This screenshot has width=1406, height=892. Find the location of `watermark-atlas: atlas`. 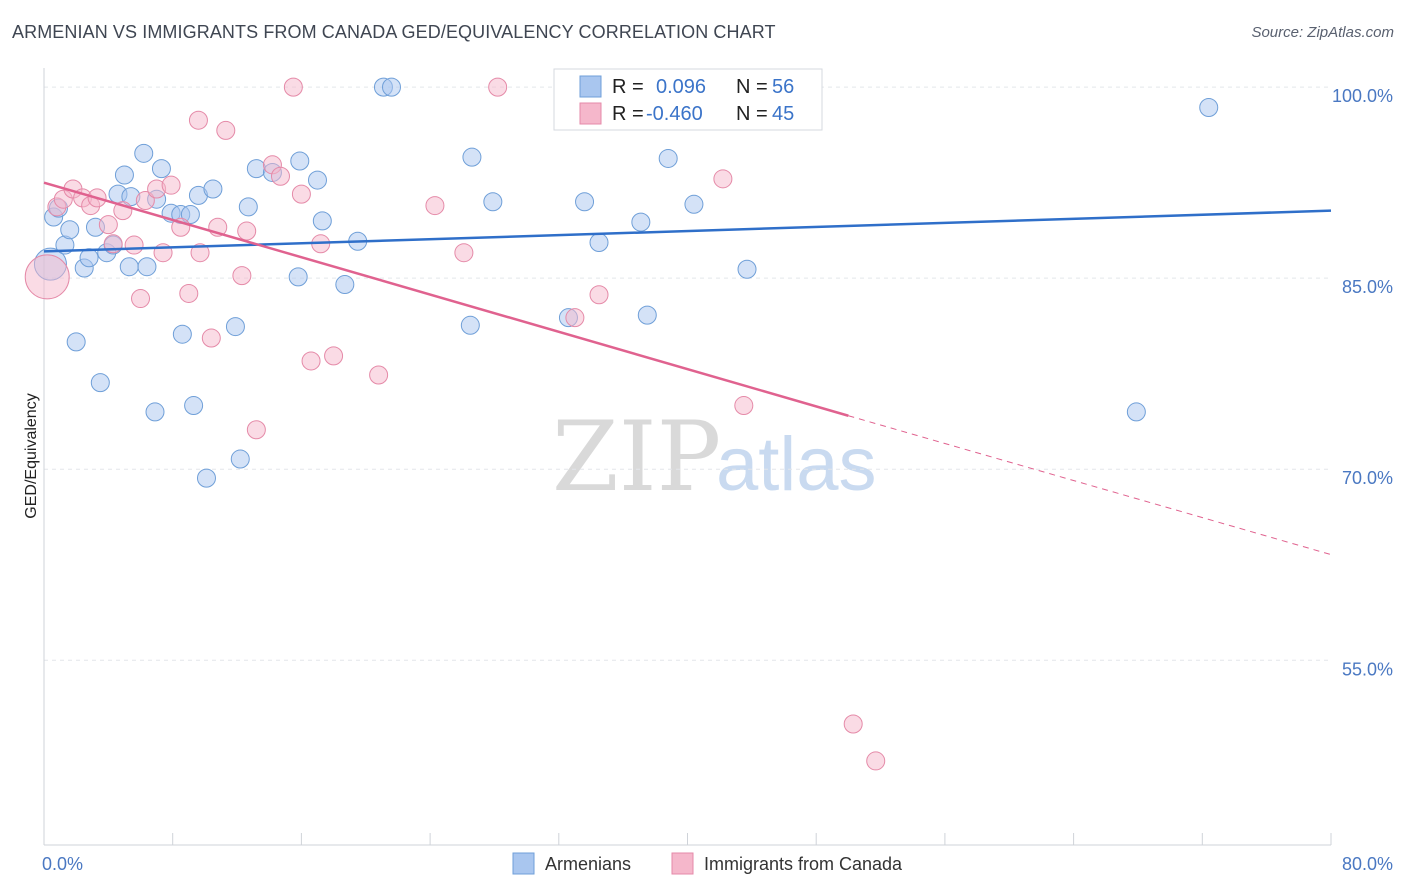

watermark-atlas: atlas is located at coordinates (796, 464).